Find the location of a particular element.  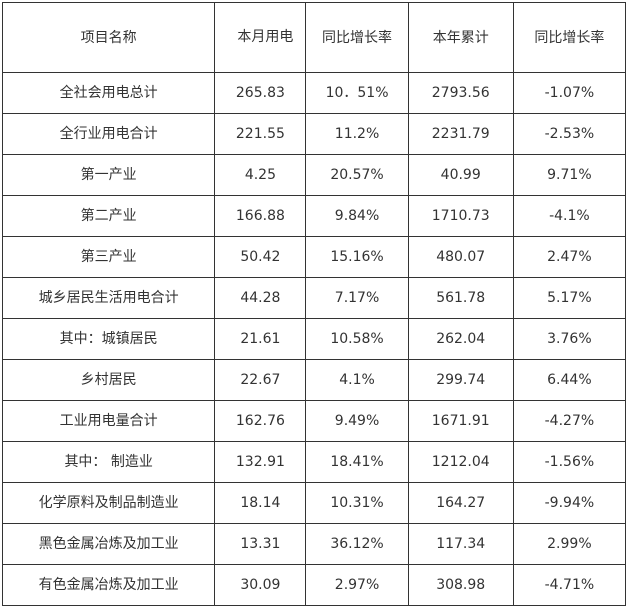

cell-ytd: 262.04 is located at coordinates (460, 339).